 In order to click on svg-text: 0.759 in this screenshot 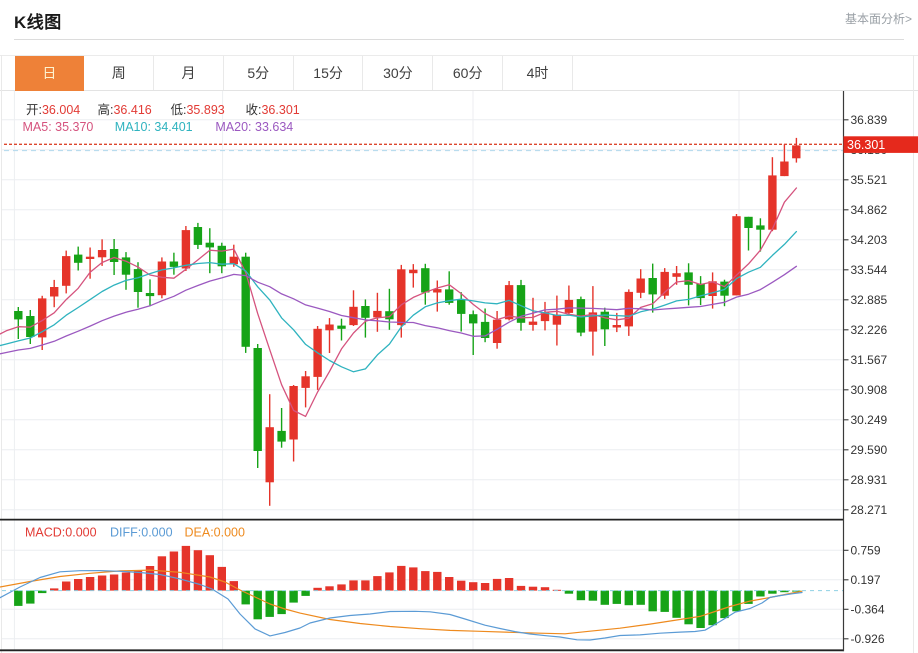, I will do `click(866, 551)`.